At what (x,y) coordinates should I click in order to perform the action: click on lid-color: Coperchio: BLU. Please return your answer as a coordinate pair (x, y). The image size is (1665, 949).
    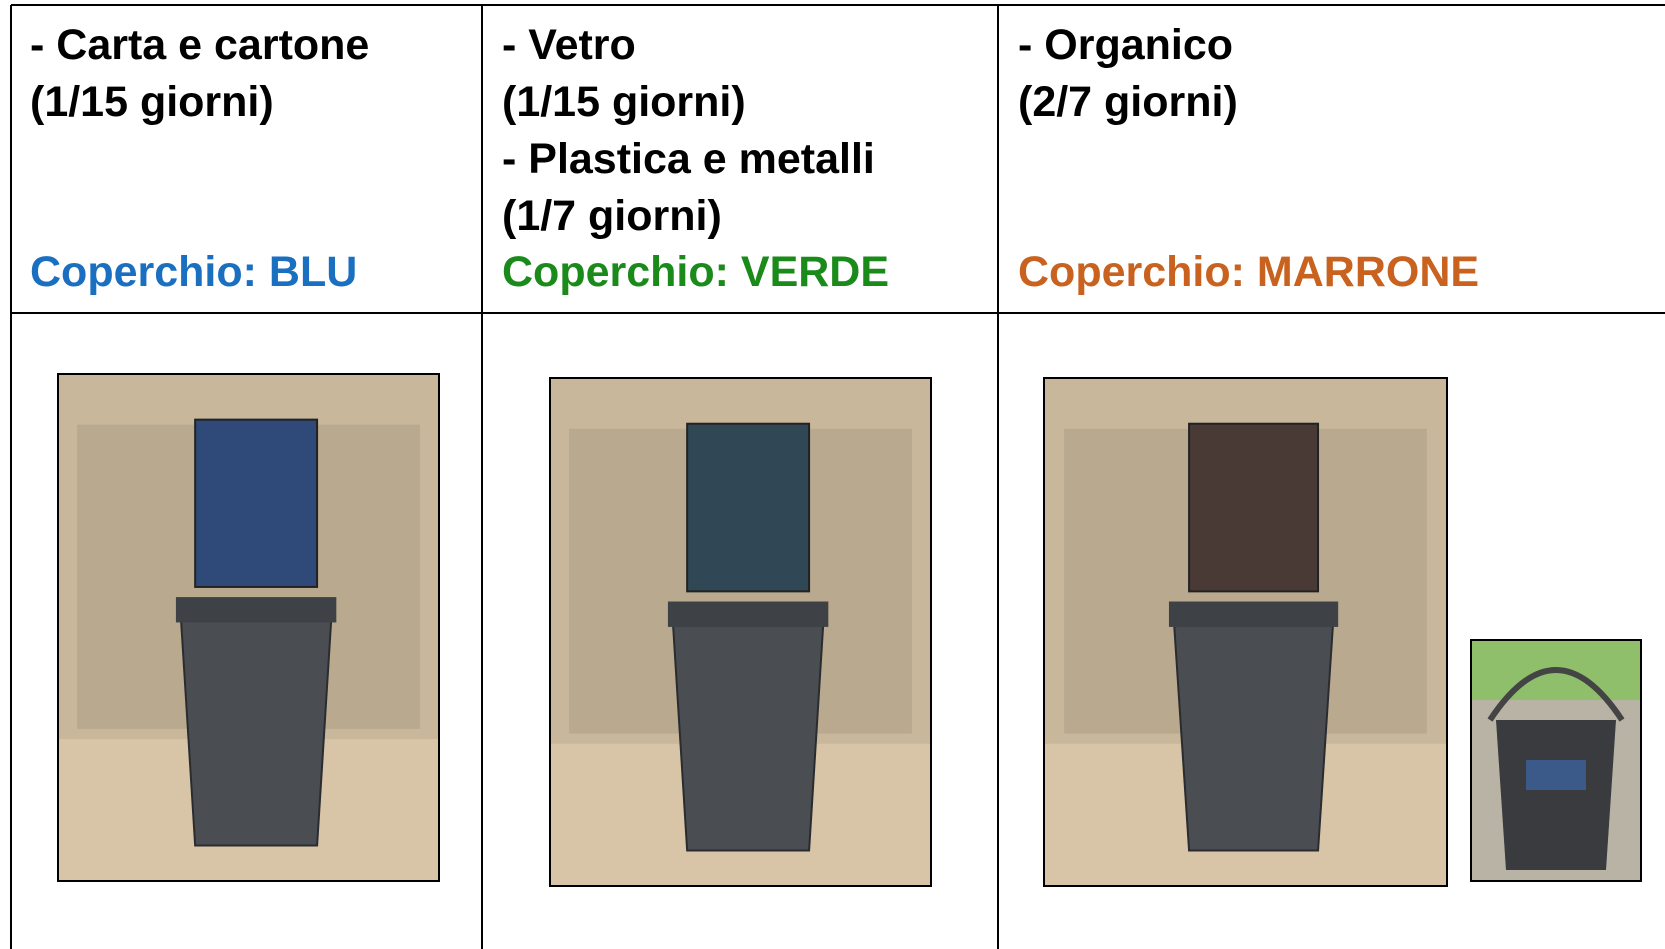
    Looking at the image, I should click on (194, 272).